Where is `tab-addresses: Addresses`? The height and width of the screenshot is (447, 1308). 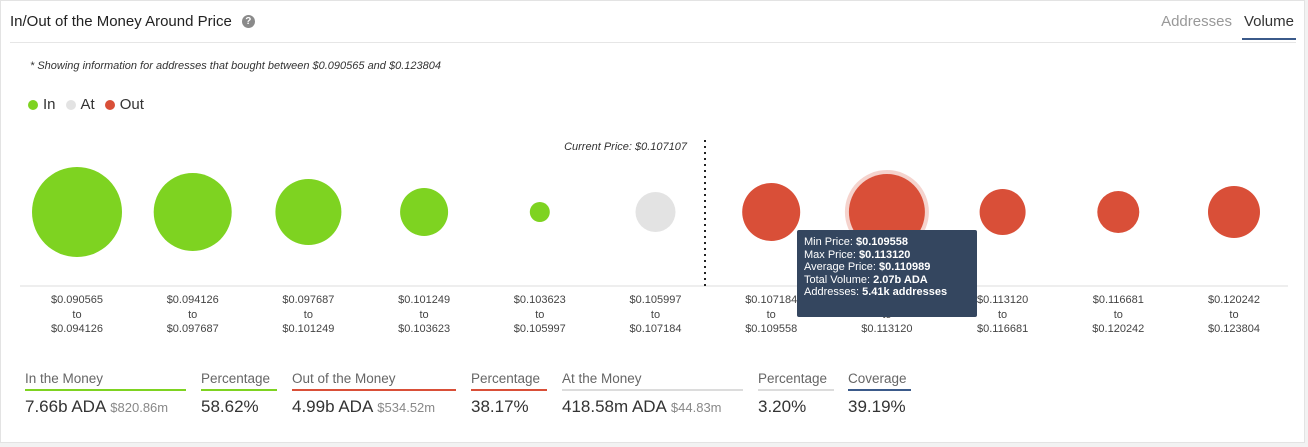
tab-addresses: Addresses is located at coordinates (1196, 21).